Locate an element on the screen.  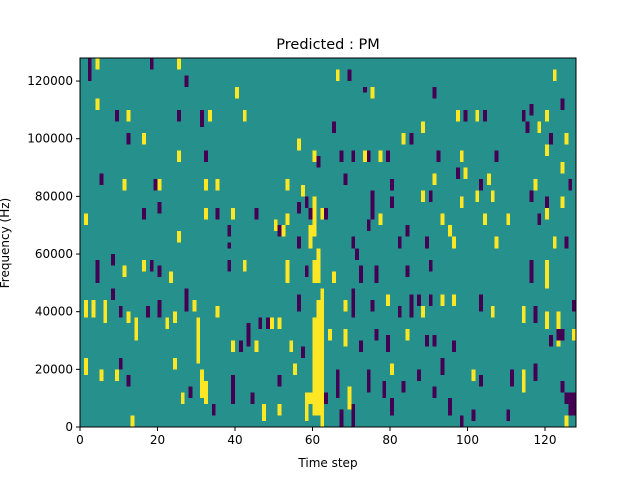
y-tick-label: 40000 is located at coordinates (54, 312).